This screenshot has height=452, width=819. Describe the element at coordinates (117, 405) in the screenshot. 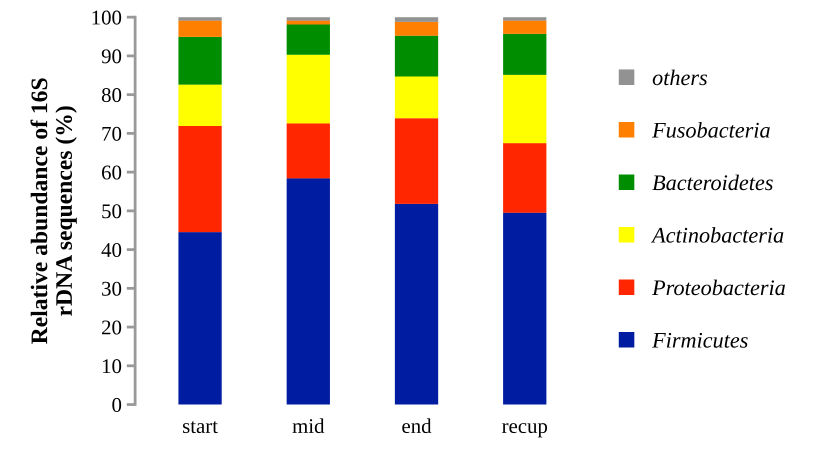

I see `y-tick-label: 0` at that location.